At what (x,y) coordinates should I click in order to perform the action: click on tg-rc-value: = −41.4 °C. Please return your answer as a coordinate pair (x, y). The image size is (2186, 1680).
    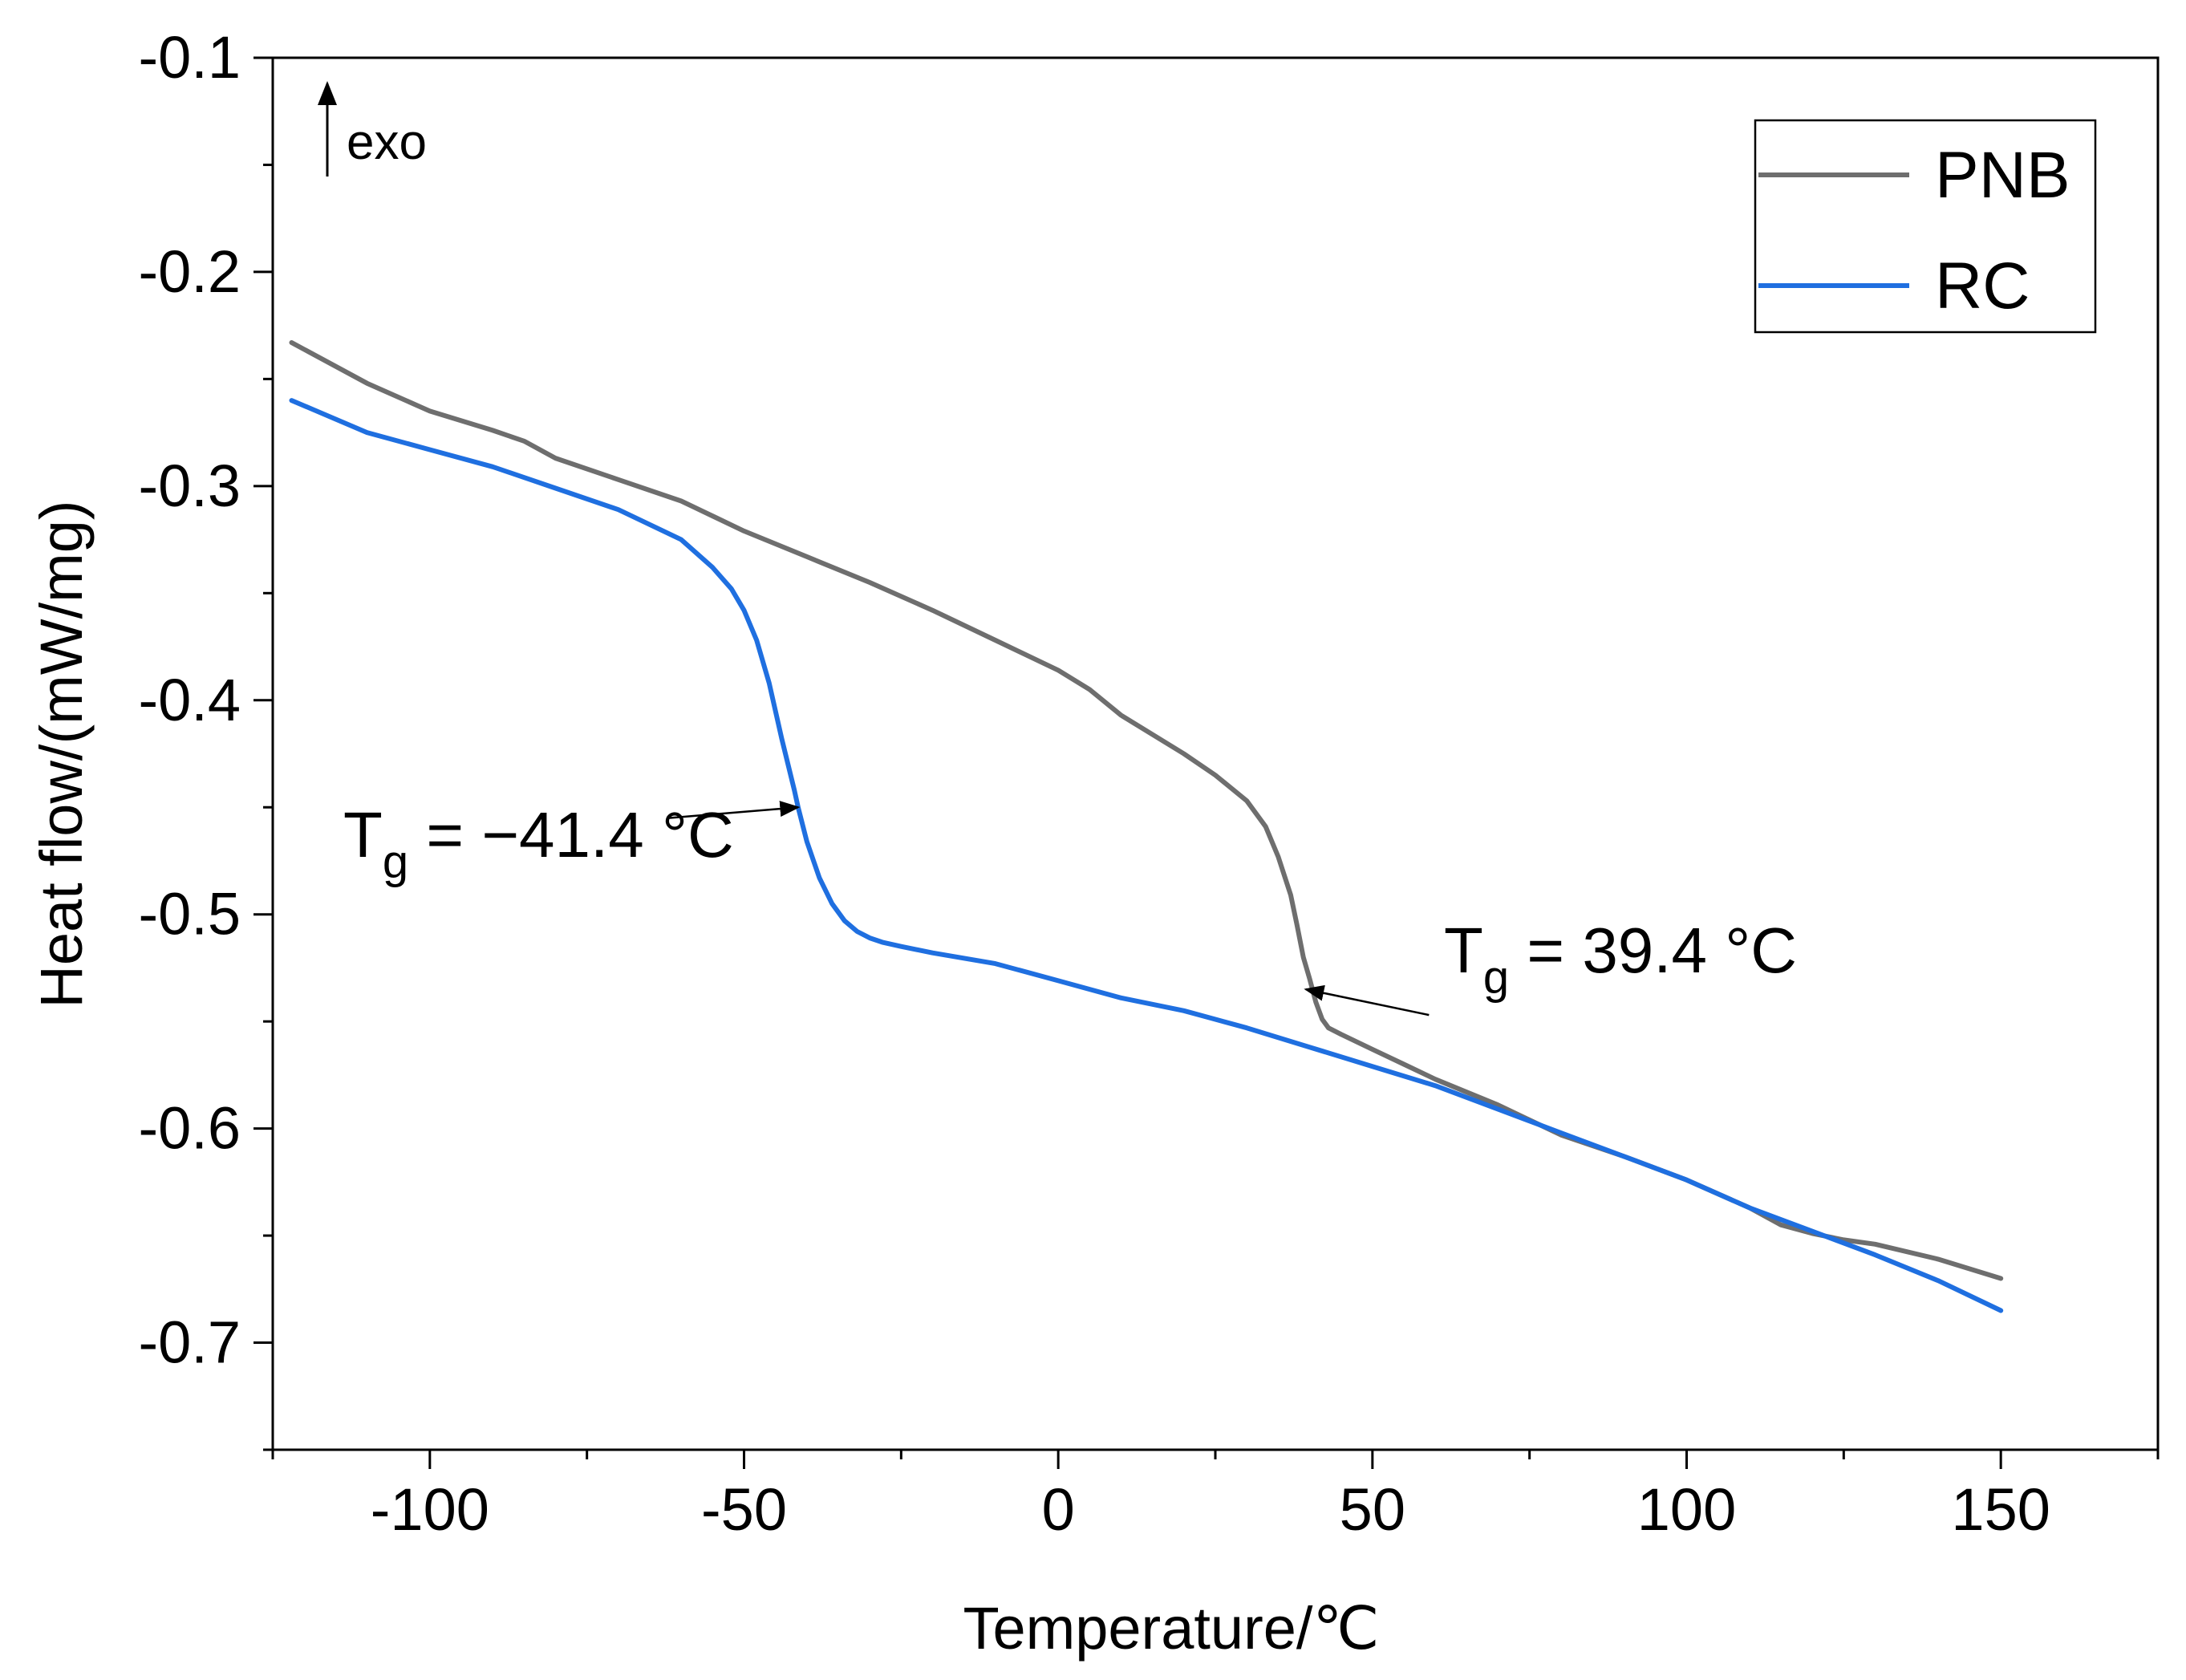
    Looking at the image, I should click on (571, 834).